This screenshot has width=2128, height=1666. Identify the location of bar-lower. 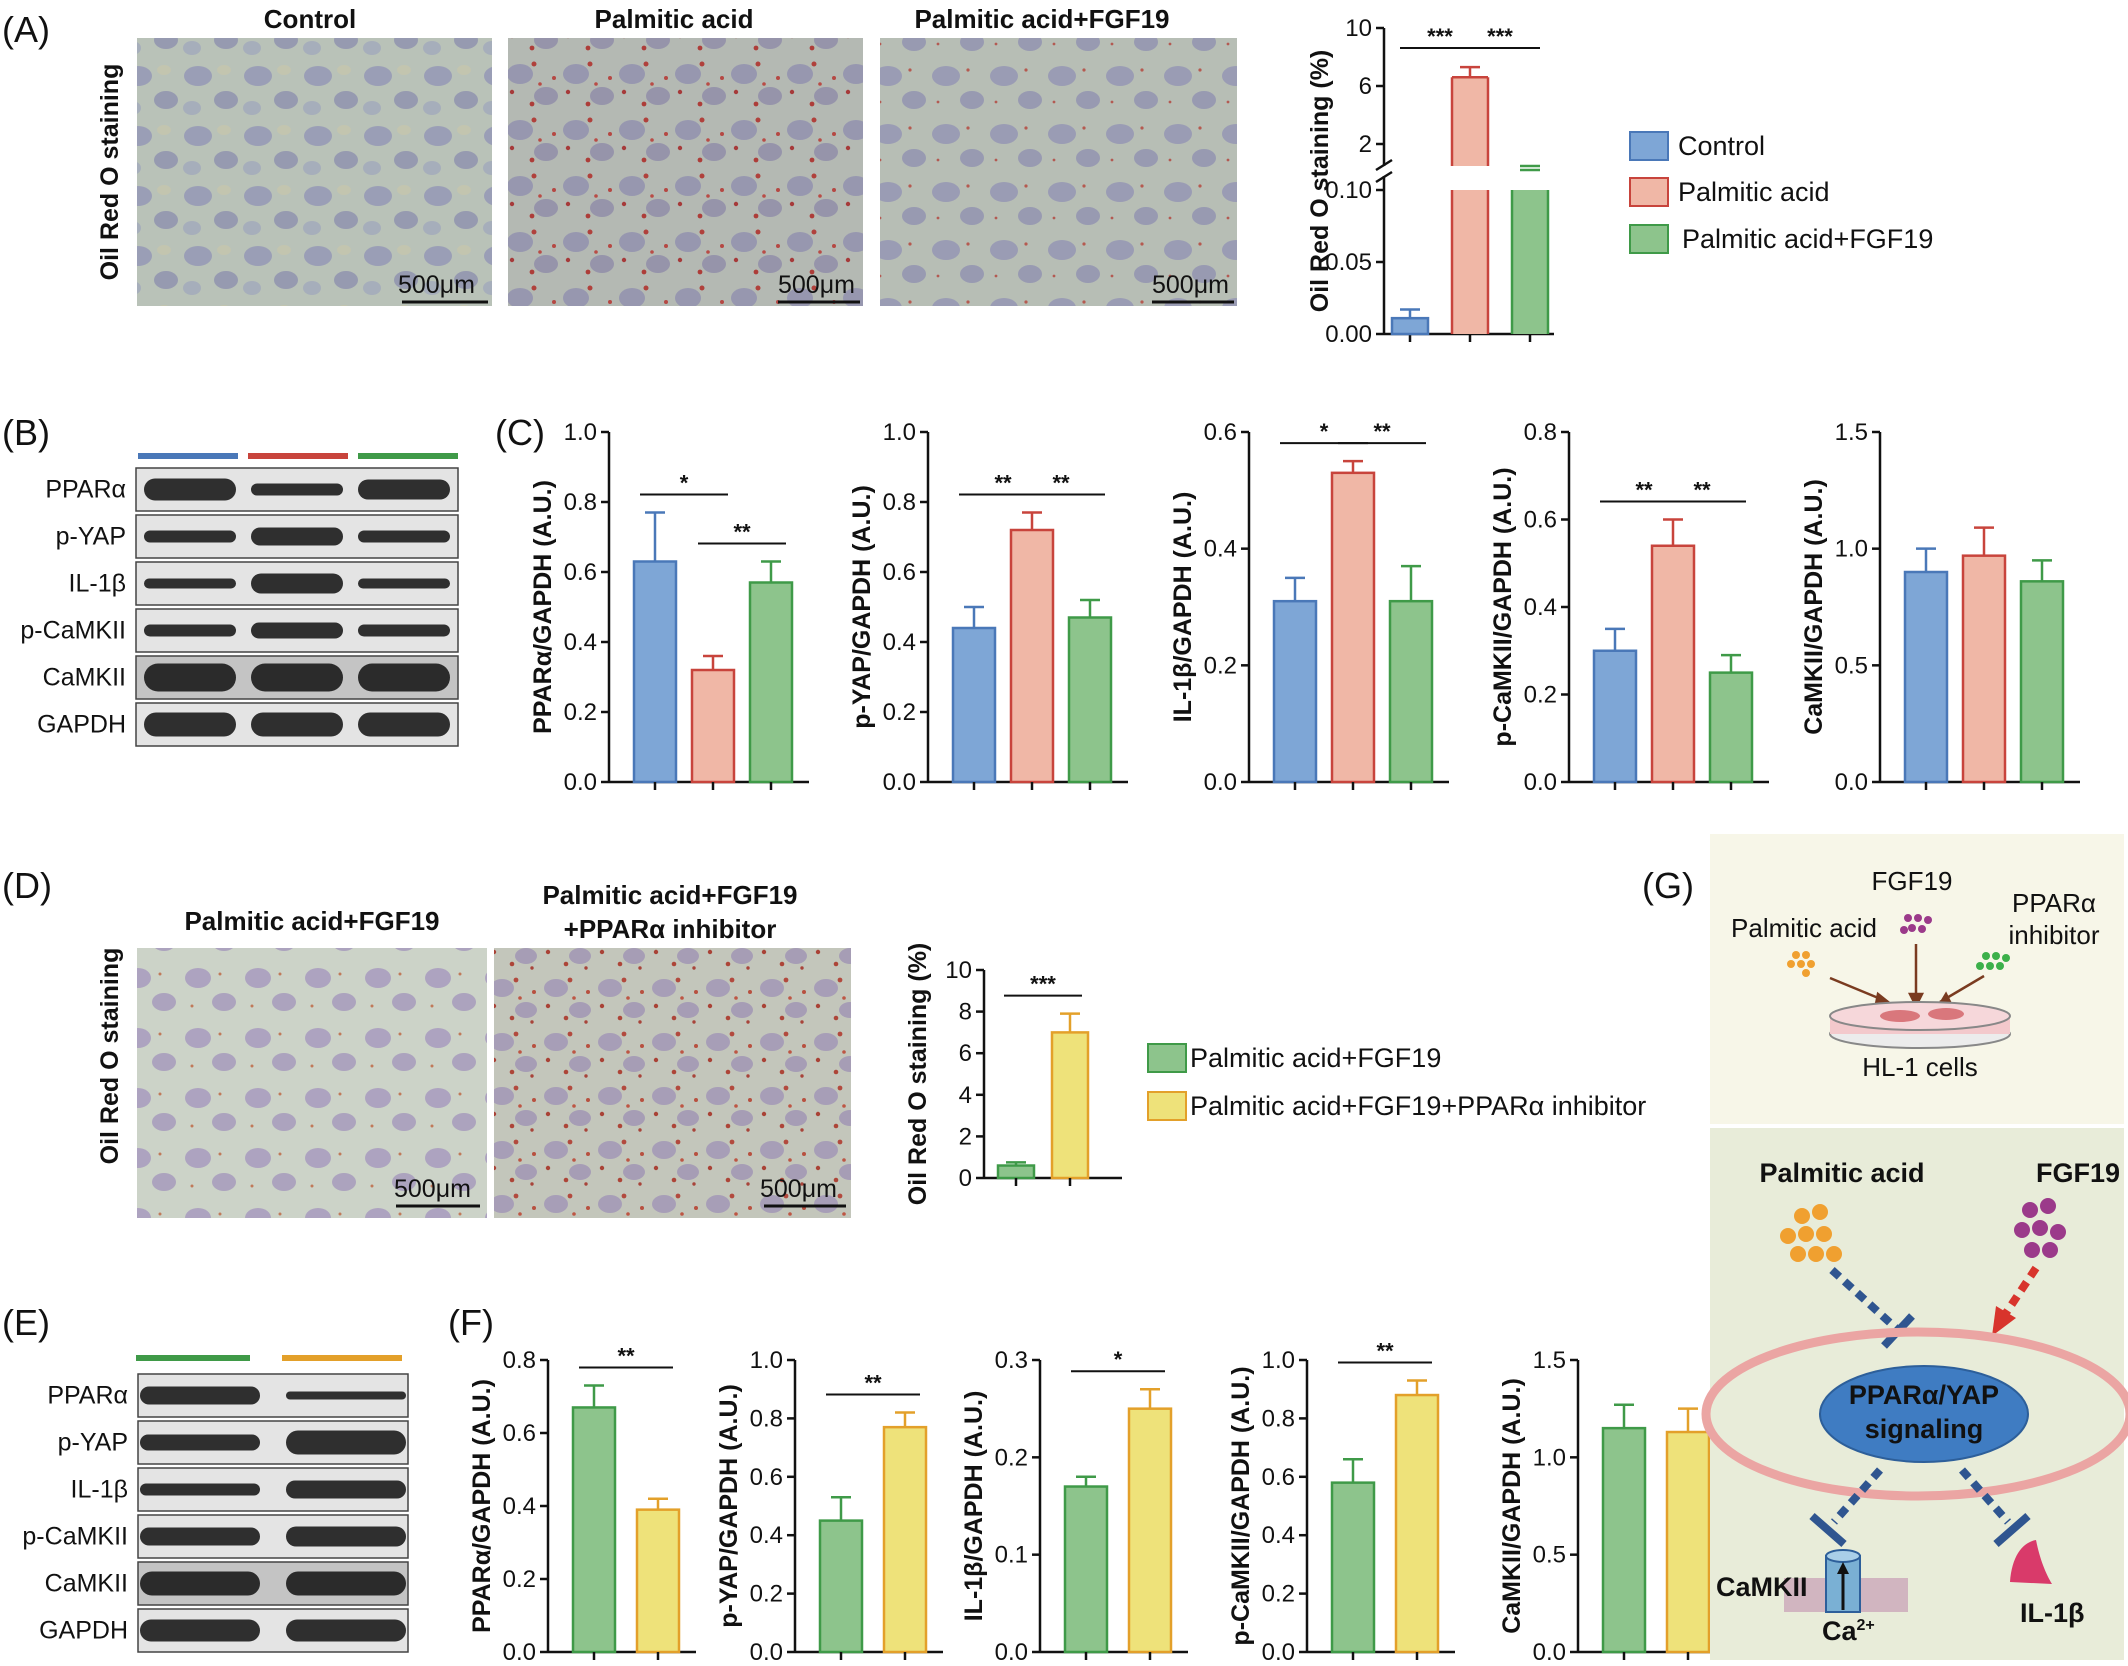
(1470, 262).